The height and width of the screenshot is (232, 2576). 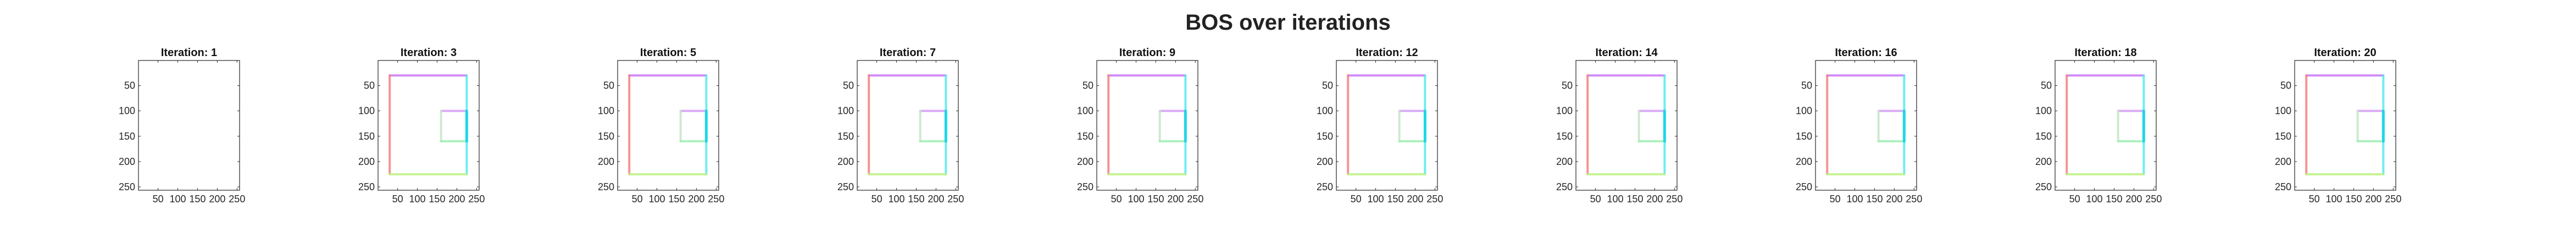 I want to click on panel-title: Iteration: 20, so click(x=2345, y=53).